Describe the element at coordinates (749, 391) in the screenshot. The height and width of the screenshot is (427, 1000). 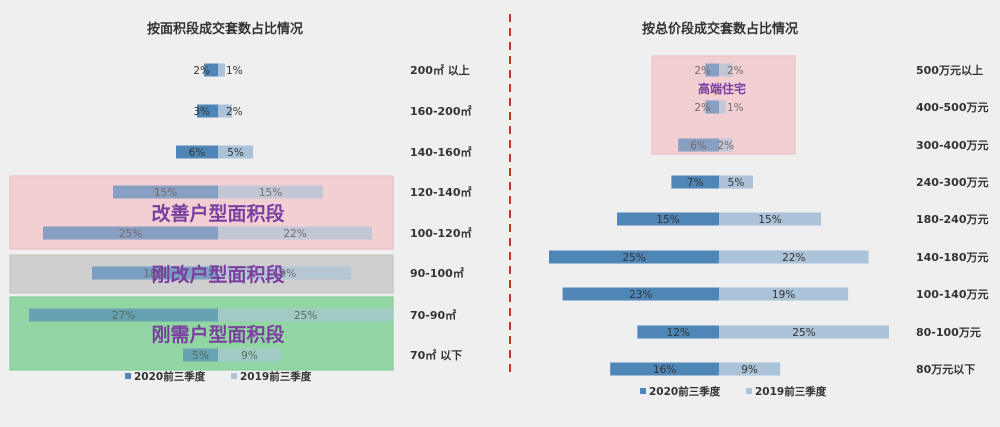
I see `right-legend-swatch-2019` at that location.